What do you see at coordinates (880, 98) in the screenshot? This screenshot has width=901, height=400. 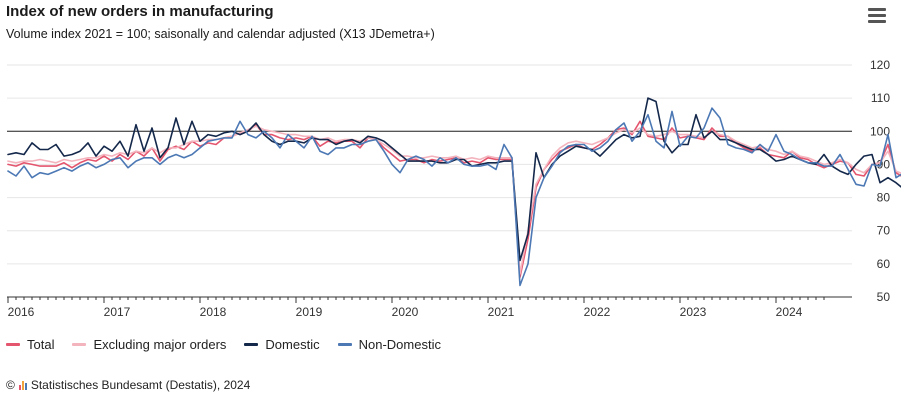 I see `y-tick-label: 110` at bounding box center [880, 98].